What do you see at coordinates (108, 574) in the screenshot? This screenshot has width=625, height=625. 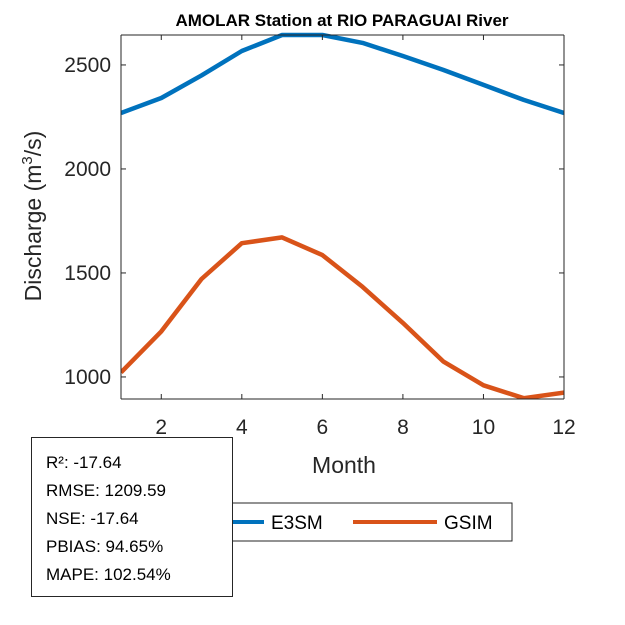 I see `stats-mape: MAPE: 102.54%` at bounding box center [108, 574].